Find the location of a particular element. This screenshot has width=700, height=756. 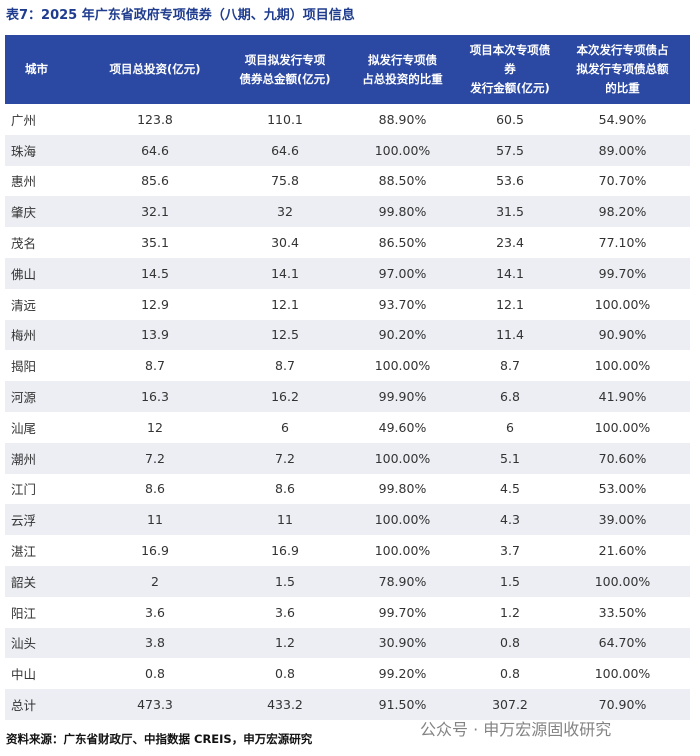

value-cell: 32 is located at coordinates (285, 212).